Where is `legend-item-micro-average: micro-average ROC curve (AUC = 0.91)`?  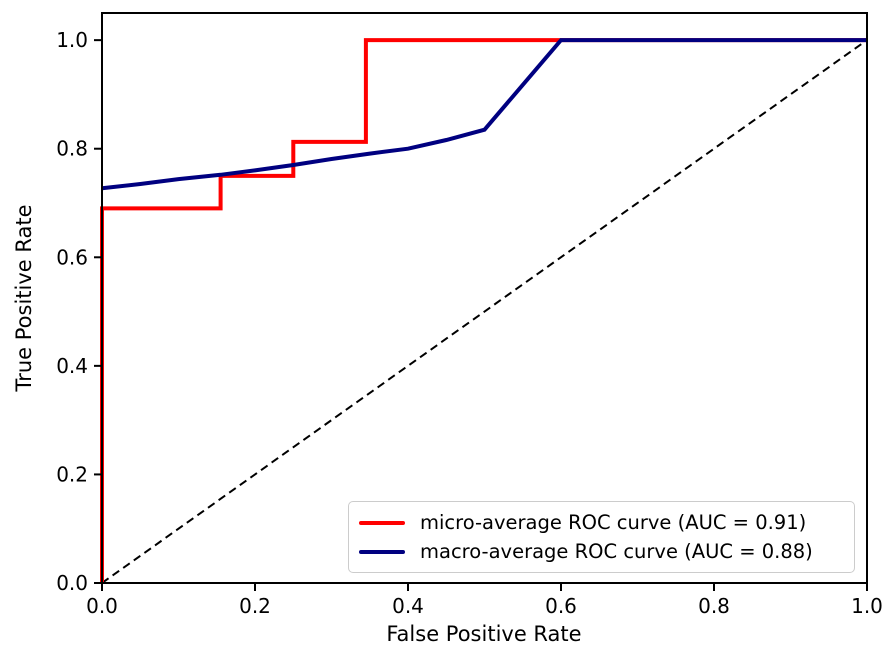
legend-item-micro-average: micro-average ROC curve (AUC = 0.91) is located at coordinates (606, 522).